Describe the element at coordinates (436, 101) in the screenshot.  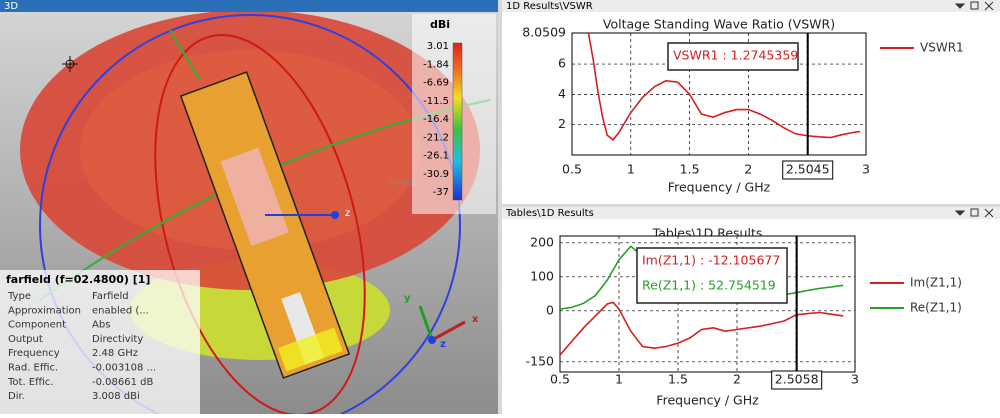
I see `colorbar-tick: -11.5` at that location.